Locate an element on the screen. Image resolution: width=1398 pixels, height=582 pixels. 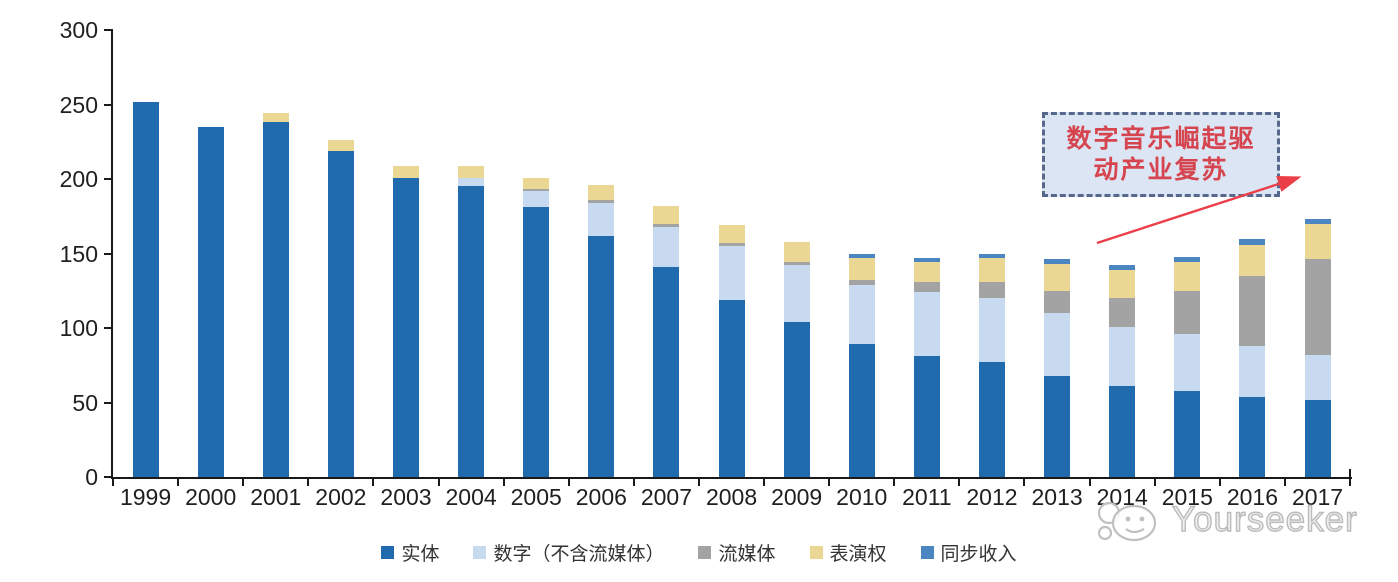
bar-segment-performance-2007 is located at coordinates (666, 214).